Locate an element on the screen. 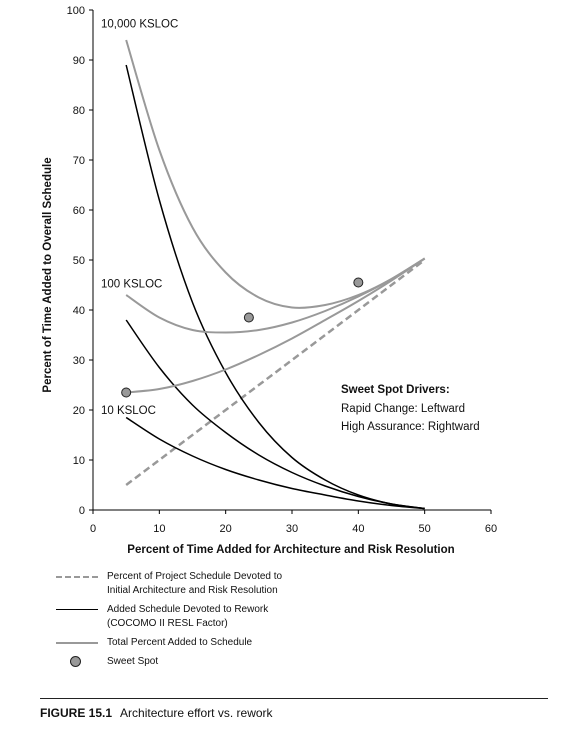 The width and height of the screenshot is (569, 733). legend-swatch-gray is located at coordinates (77, 643).